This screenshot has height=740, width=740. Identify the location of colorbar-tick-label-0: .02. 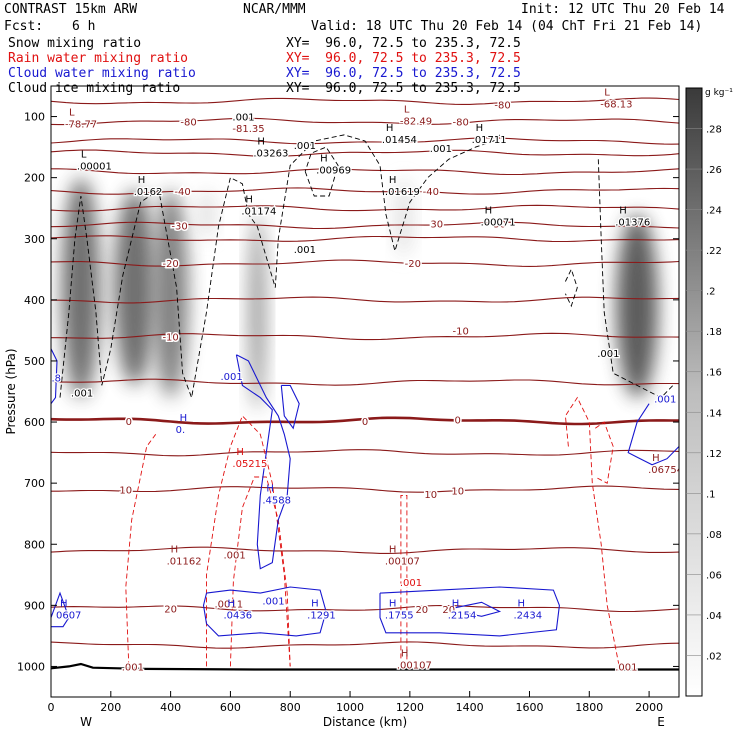
(714, 656).